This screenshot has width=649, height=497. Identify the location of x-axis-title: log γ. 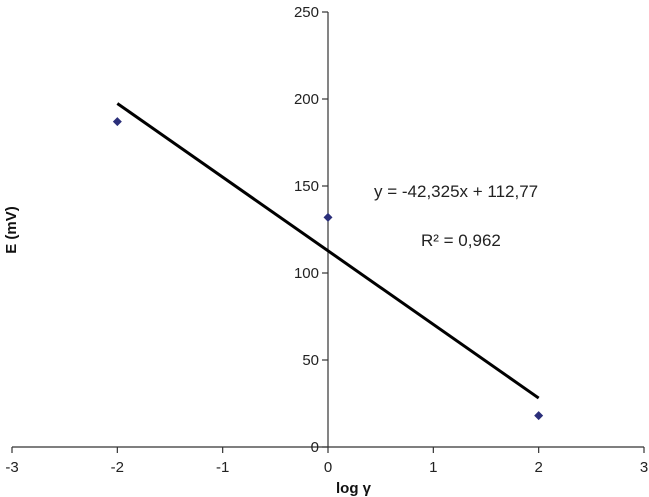
(354, 488).